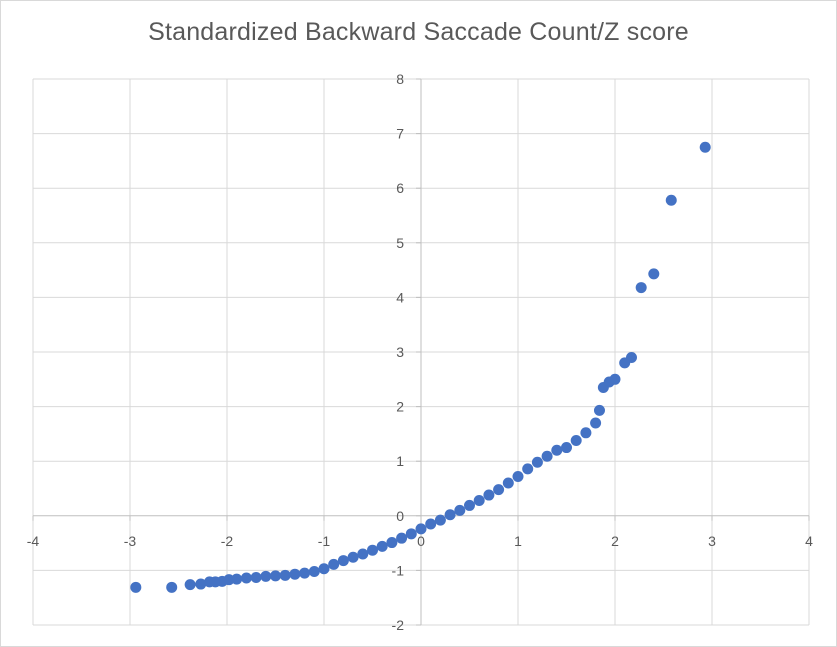 The width and height of the screenshot is (837, 647). I want to click on y-tick-label: 0, so click(400, 516).